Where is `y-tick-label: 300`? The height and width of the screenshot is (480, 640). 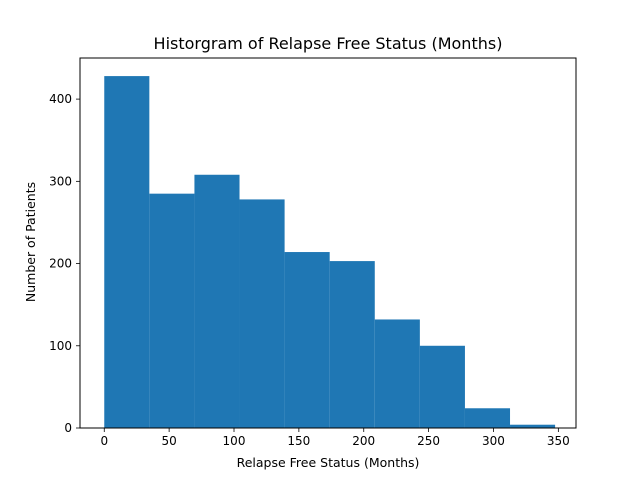
y-tick-label: 300 is located at coordinates (60, 181).